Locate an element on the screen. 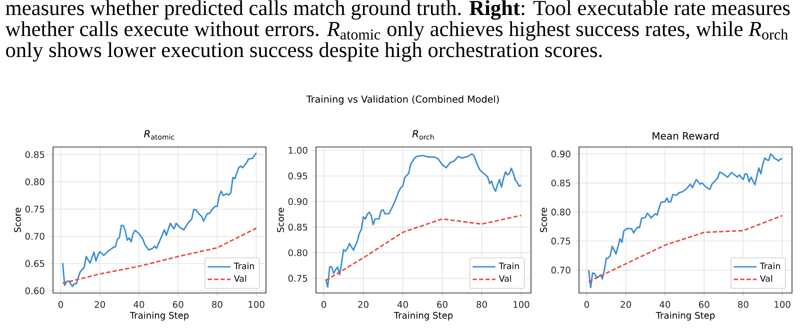 This screenshot has width=805, height=328. chart-title: Mean Reward is located at coordinates (685, 136).